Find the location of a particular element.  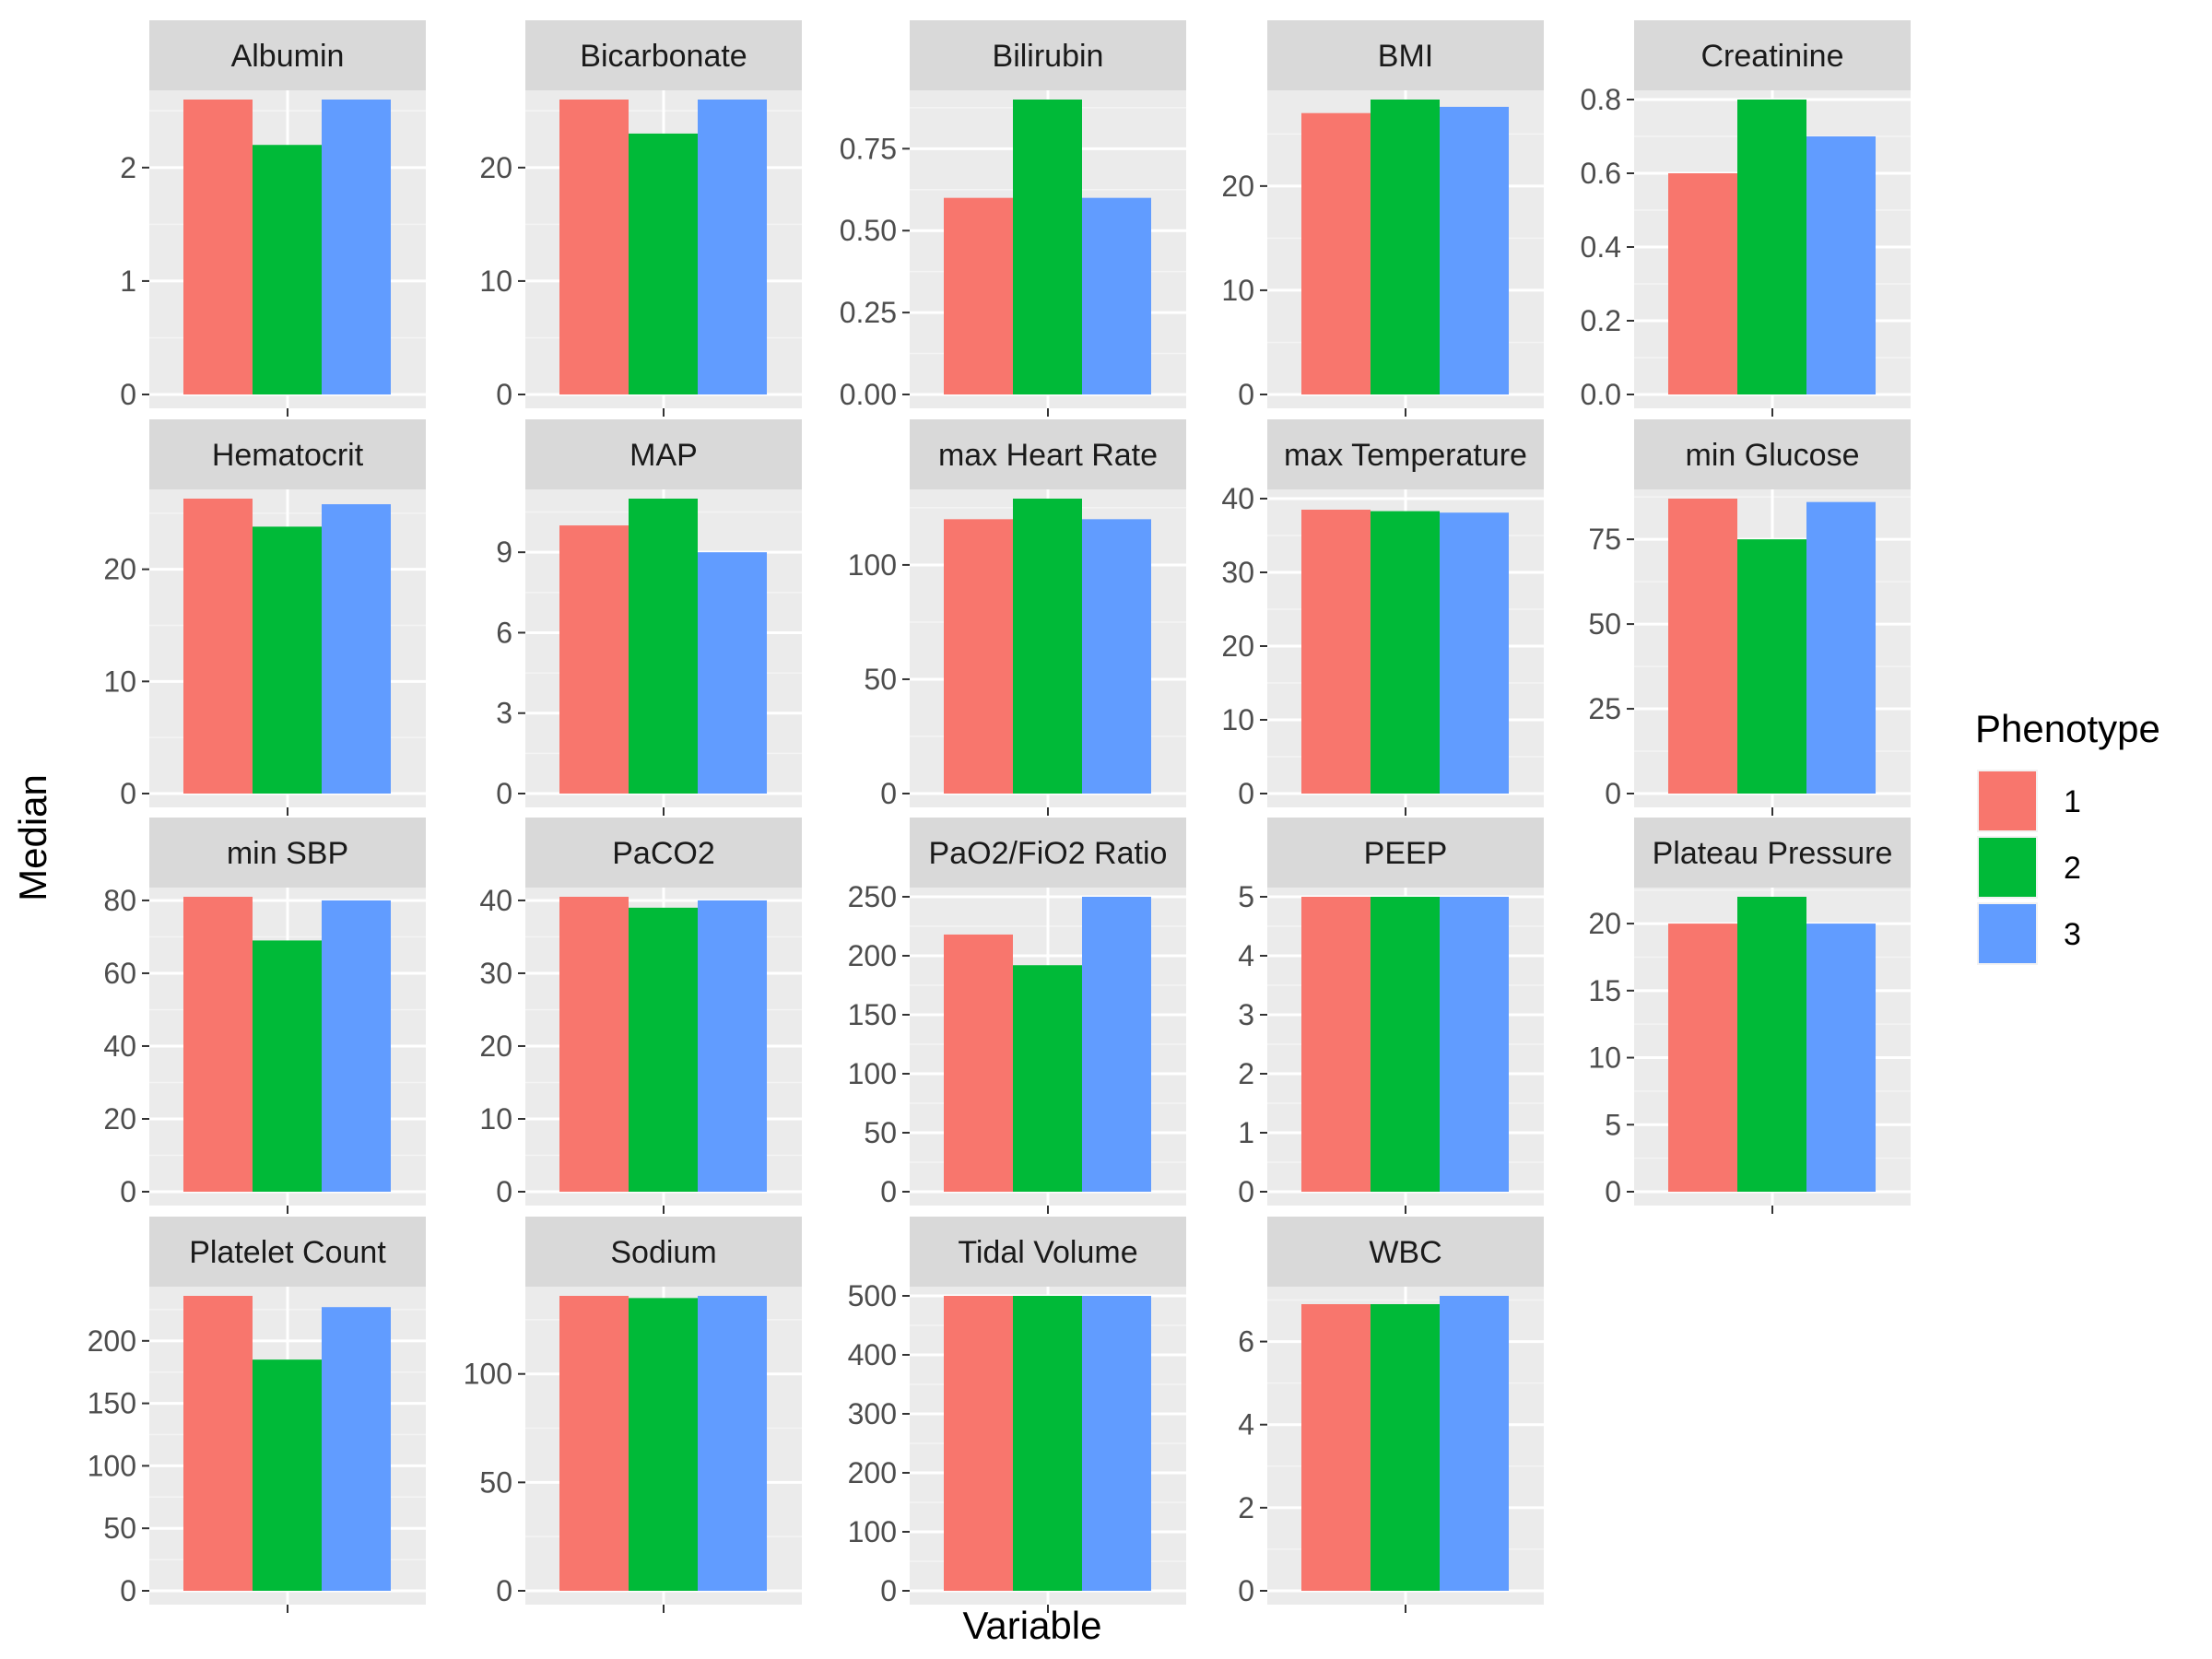

facet-title: Hematocrit is located at coordinates (288, 455).